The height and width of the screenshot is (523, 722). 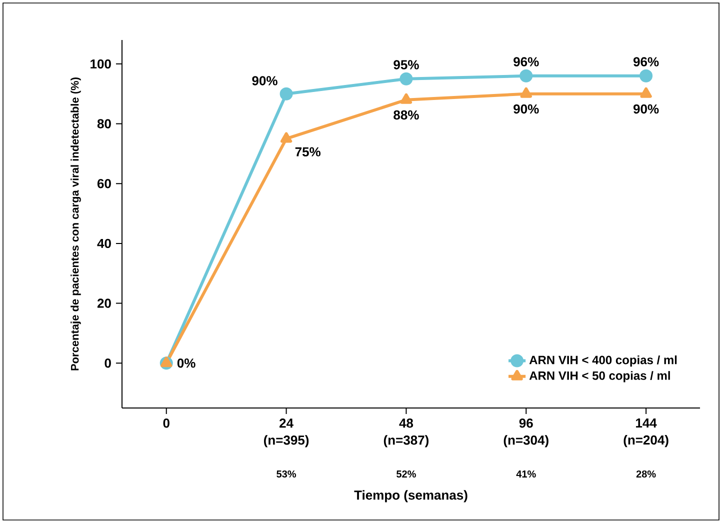 What do you see at coordinates (286, 433) in the screenshot?
I see `x-tick-label: 24 (n=395)` at bounding box center [286, 433].